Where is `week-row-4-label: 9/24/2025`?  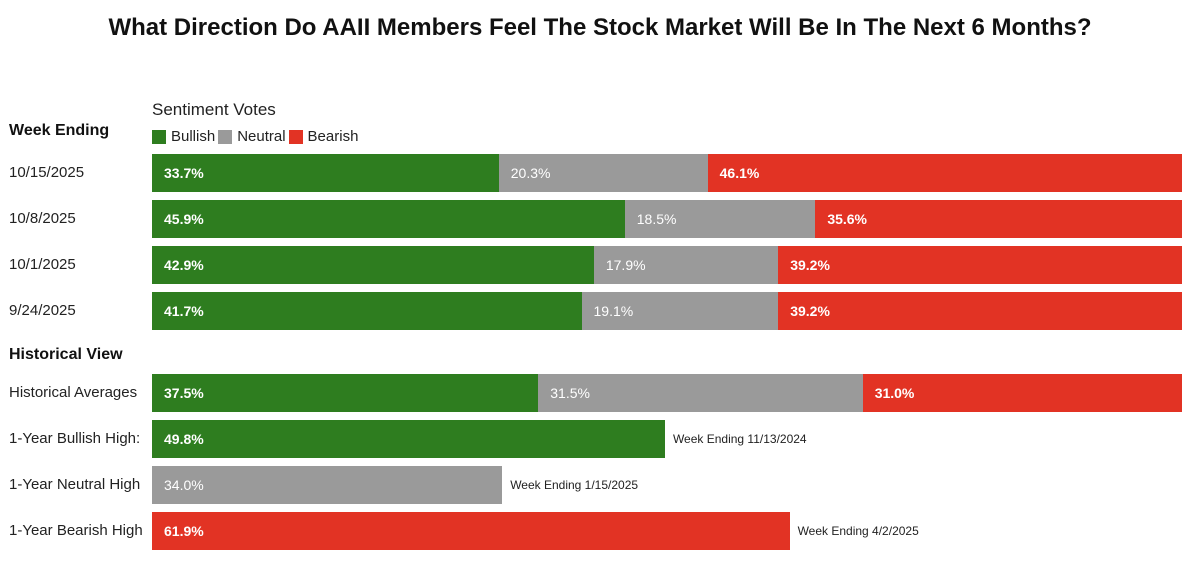
week-row-4-label: 9/24/2025 is located at coordinates (42, 310).